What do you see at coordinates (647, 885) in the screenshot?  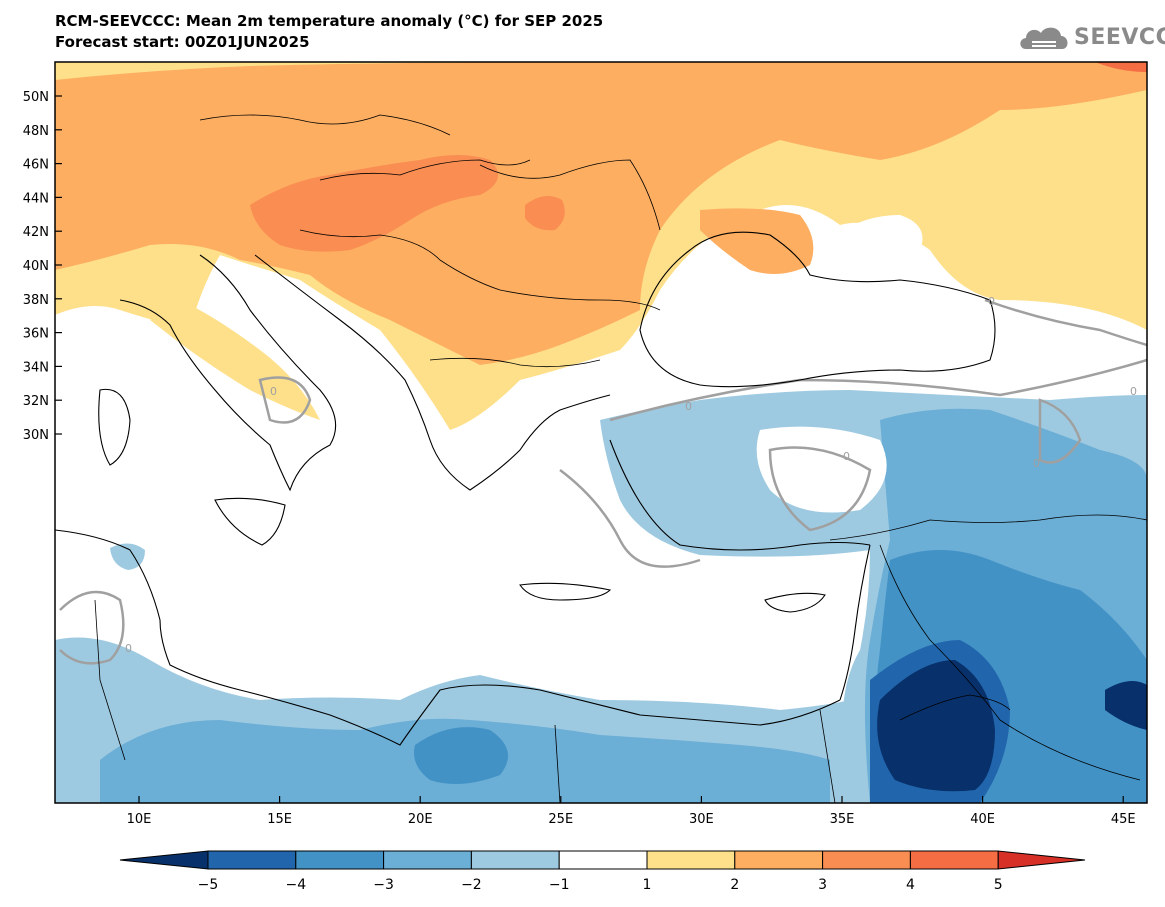 I see `colorbar-tick-label: 1` at bounding box center [647, 885].